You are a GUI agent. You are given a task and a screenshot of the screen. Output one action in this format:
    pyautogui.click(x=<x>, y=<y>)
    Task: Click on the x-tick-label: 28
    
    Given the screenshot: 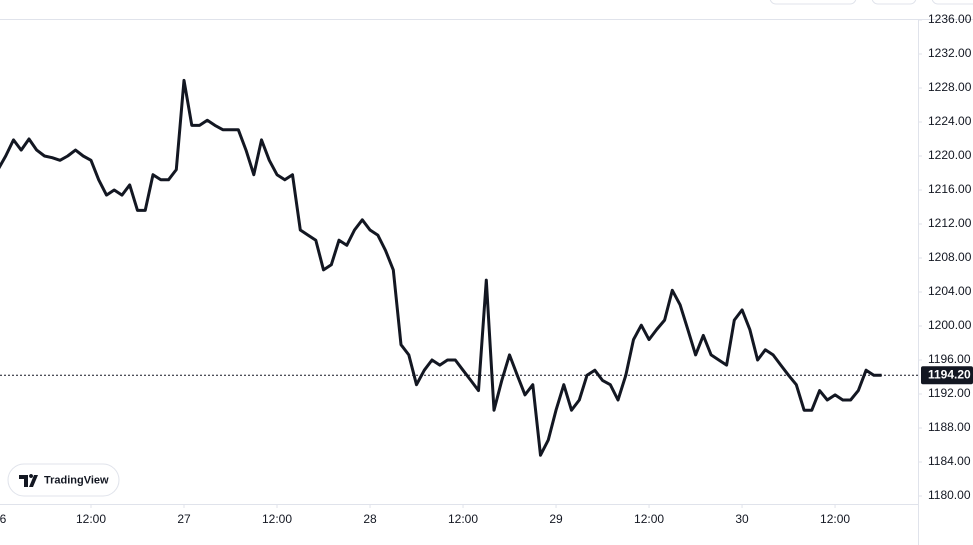 What is the action you would take?
    pyautogui.click(x=370, y=519)
    